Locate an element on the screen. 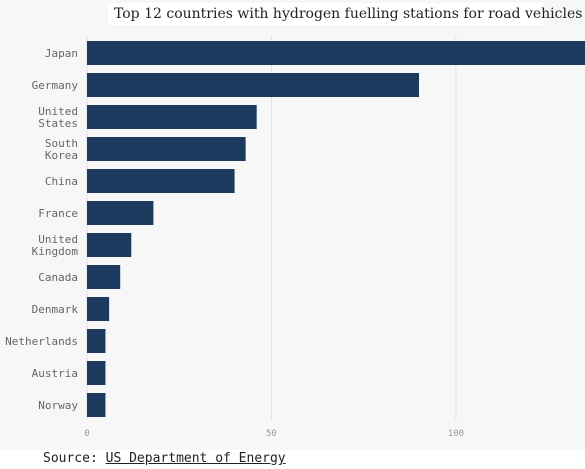 This screenshot has height=469, width=585. category-label-denmark: Denmark is located at coordinates (55, 309).